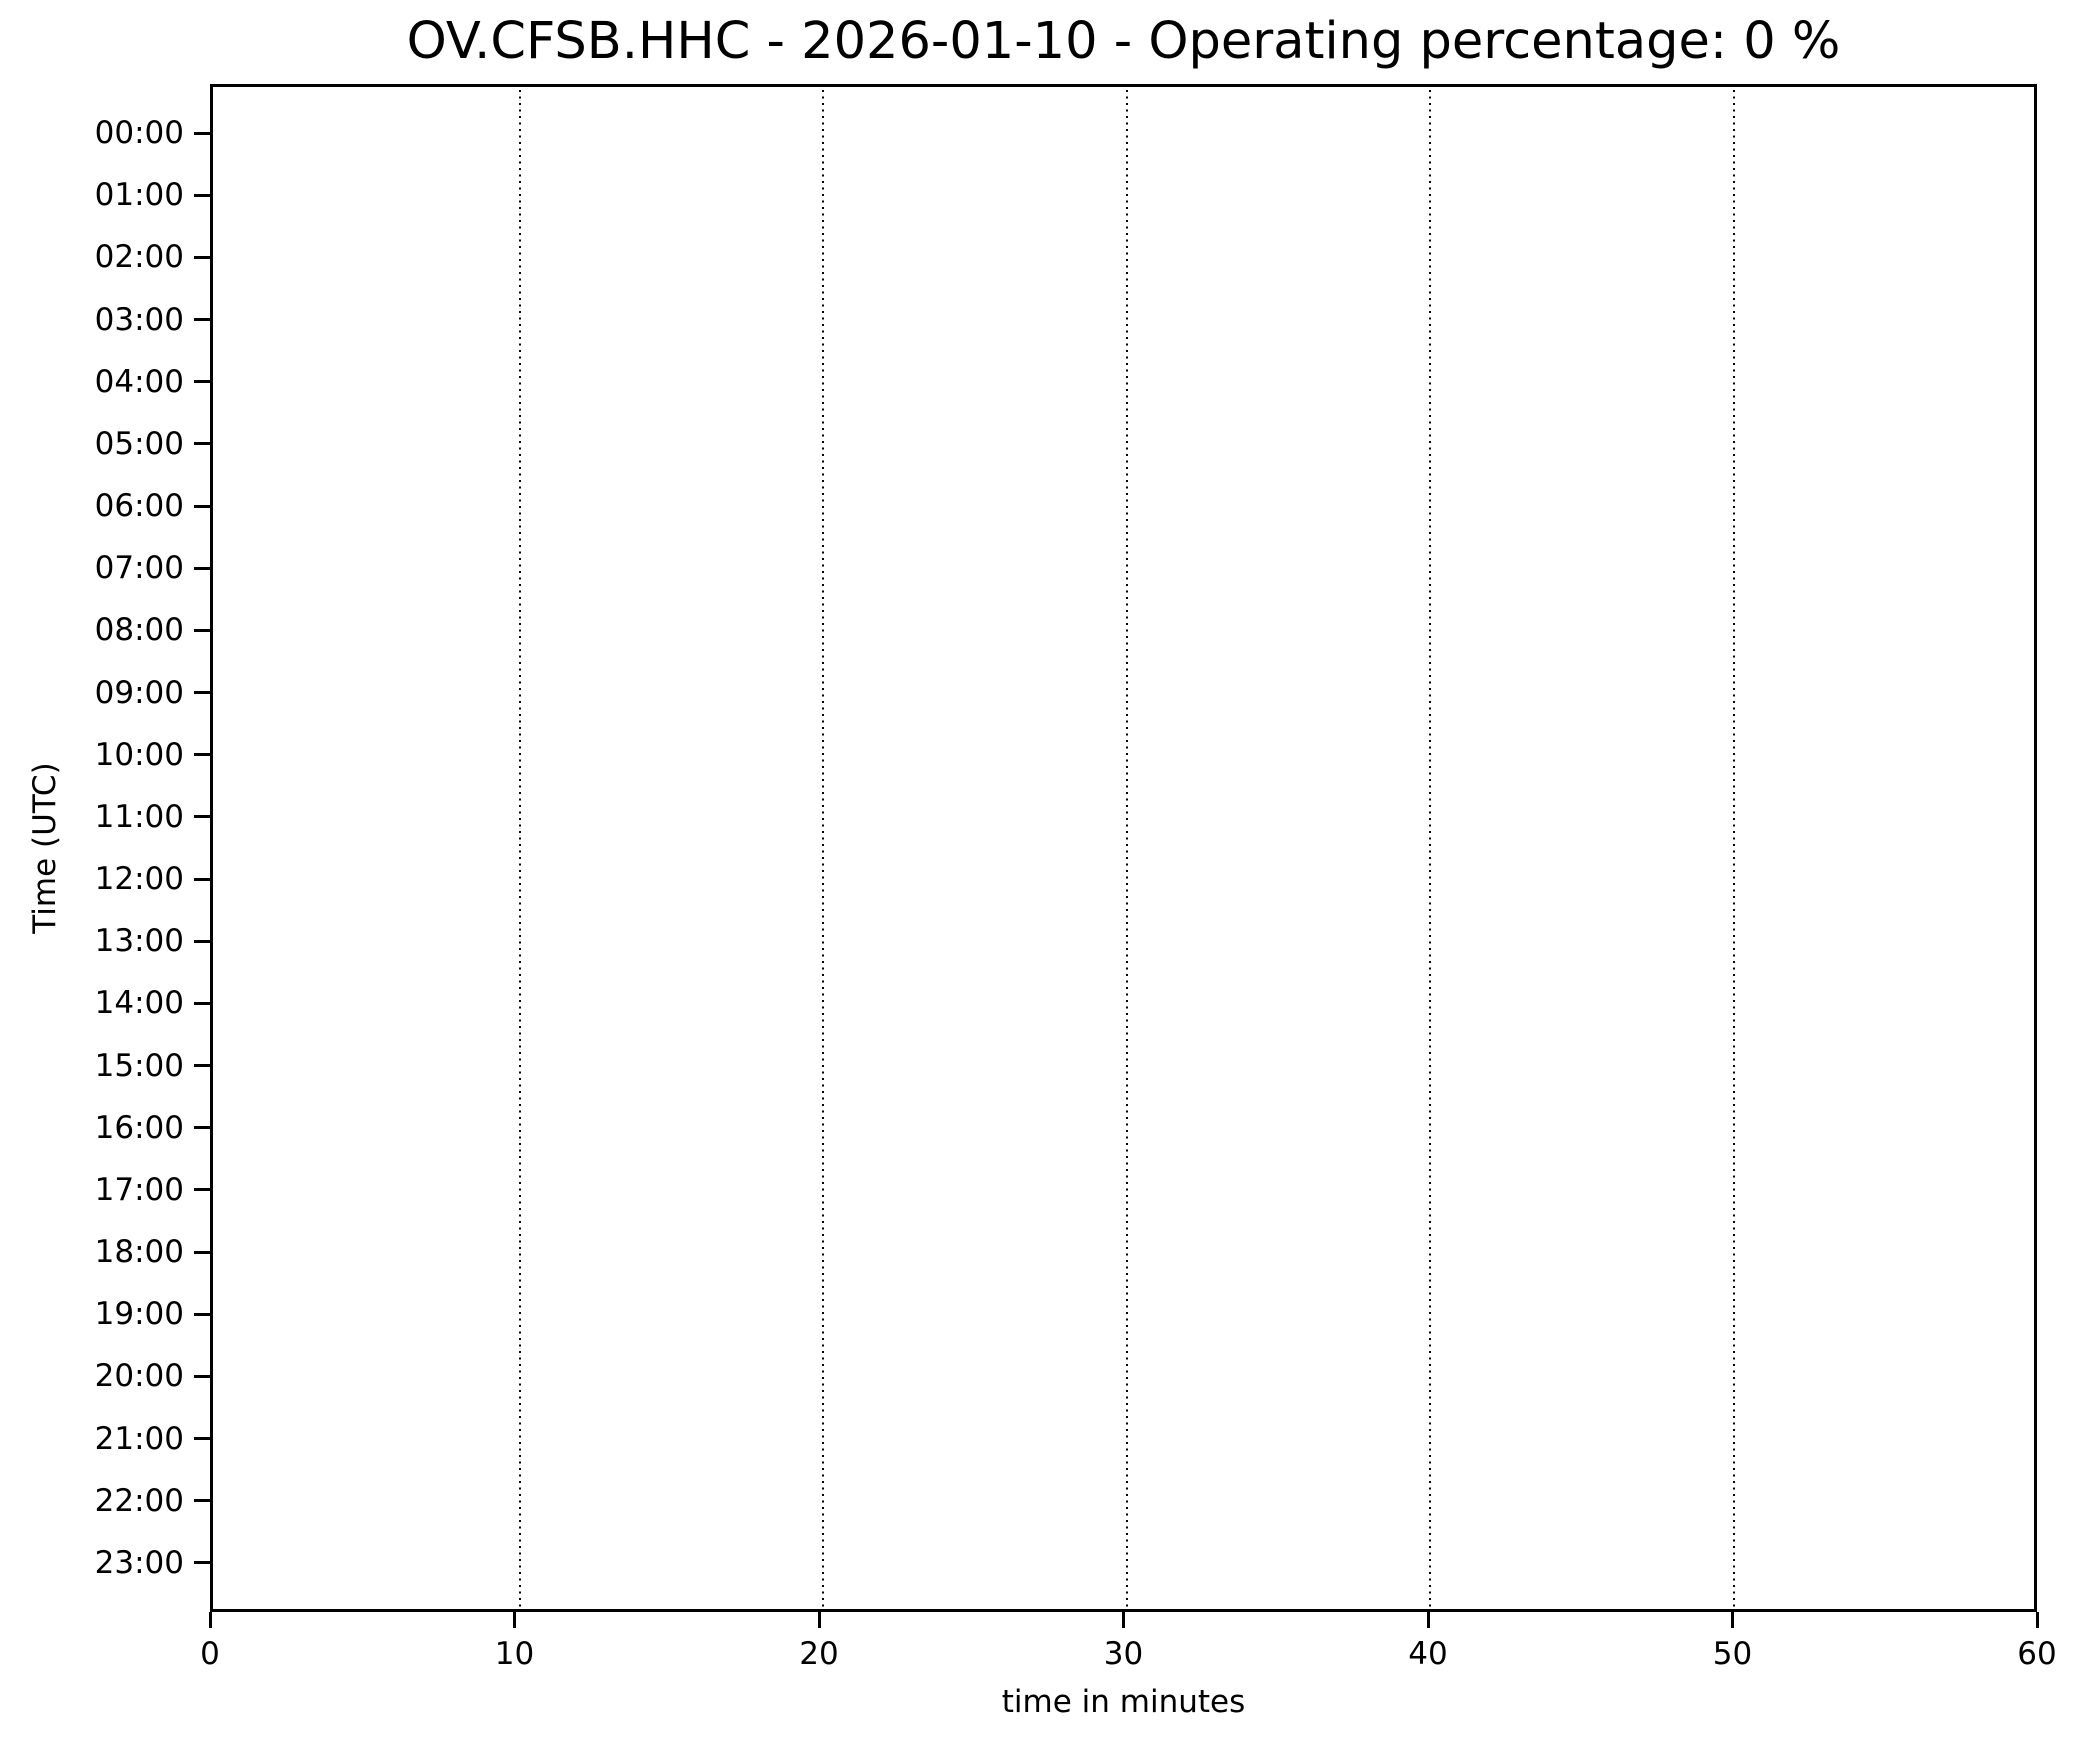  What do you see at coordinates (1123, 1654) in the screenshot?
I see `x-tick-label: 30` at bounding box center [1123, 1654].